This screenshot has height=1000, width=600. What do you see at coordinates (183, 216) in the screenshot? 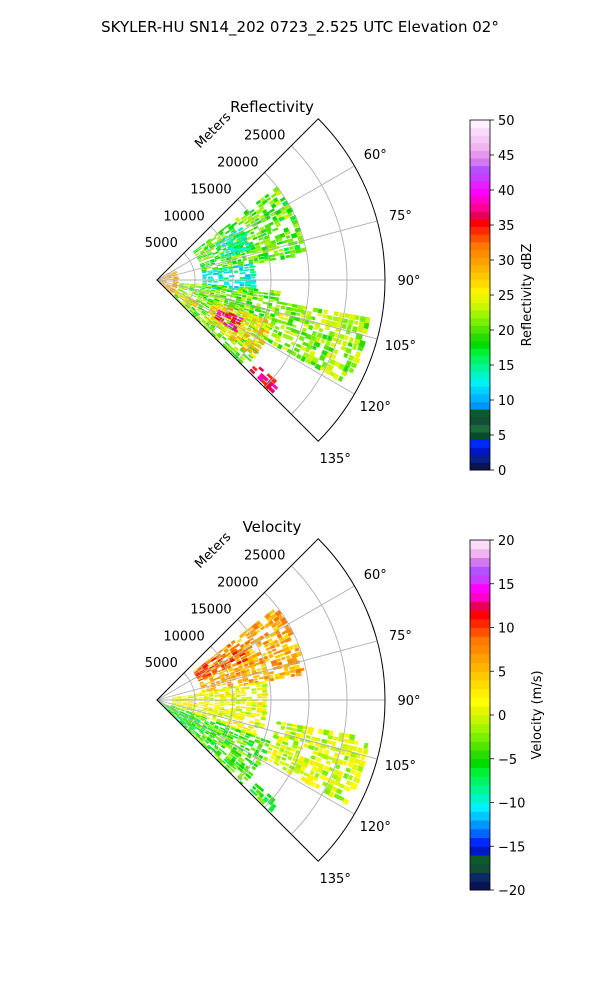
I see `radial-tick: 10000` at bounding box center [183, 216].